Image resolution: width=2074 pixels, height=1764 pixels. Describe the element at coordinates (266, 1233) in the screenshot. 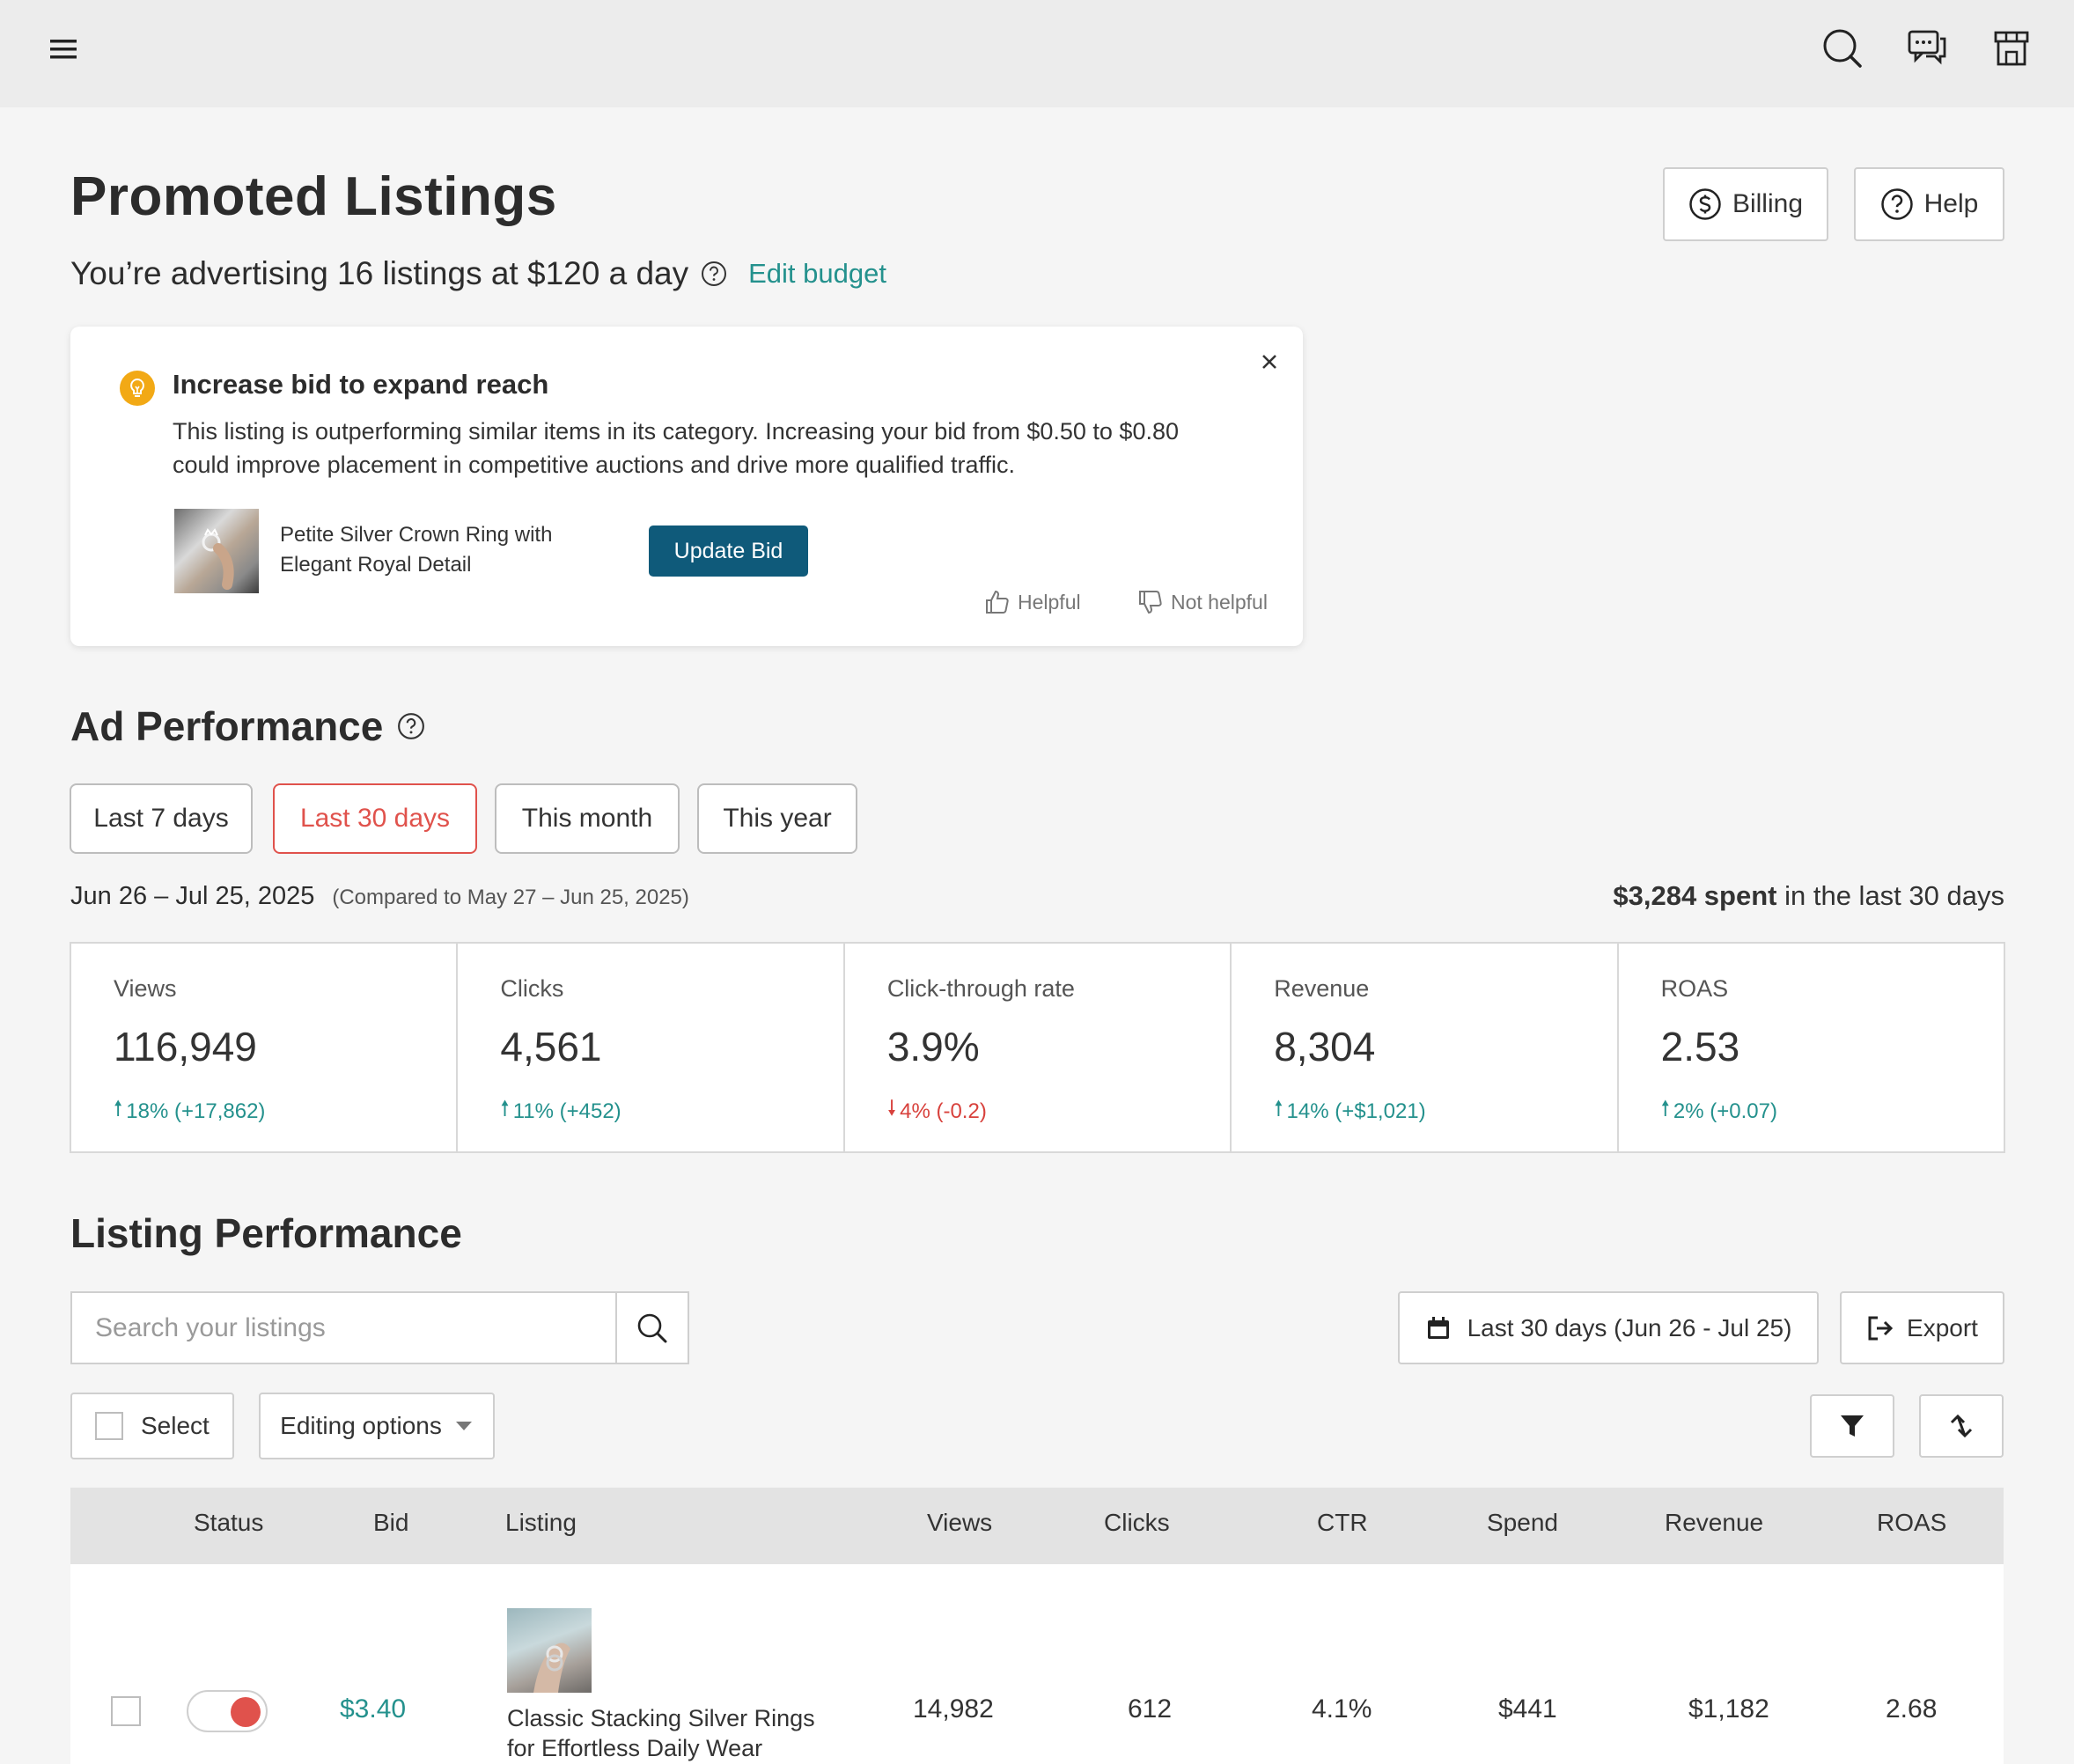

I see `listing-performance-title: Listing Performance` at that location.